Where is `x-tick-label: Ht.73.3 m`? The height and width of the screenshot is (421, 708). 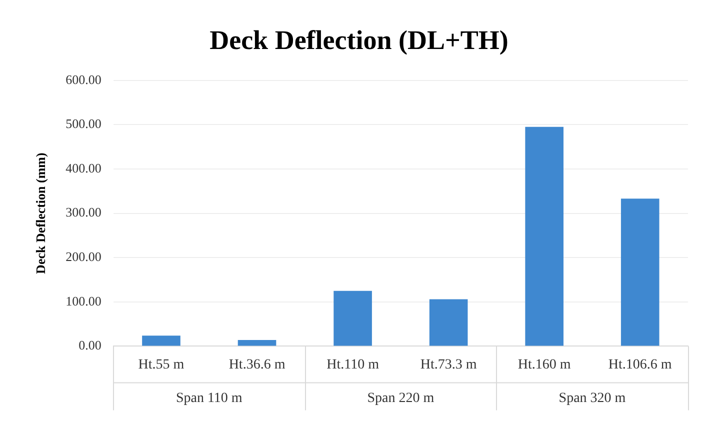 x-tick-label: Ht.73.3 m is located at coordinates (448, 364).